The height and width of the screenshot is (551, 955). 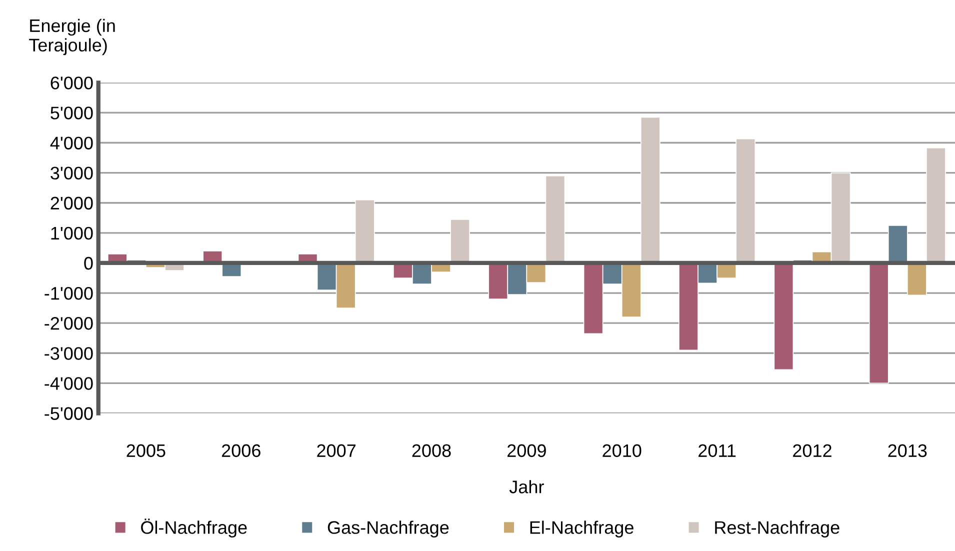 What do you see at coordinates (622, 451) in the screenshot?
I see `x-tick-label: 2010` at bounding box center [622, 451].